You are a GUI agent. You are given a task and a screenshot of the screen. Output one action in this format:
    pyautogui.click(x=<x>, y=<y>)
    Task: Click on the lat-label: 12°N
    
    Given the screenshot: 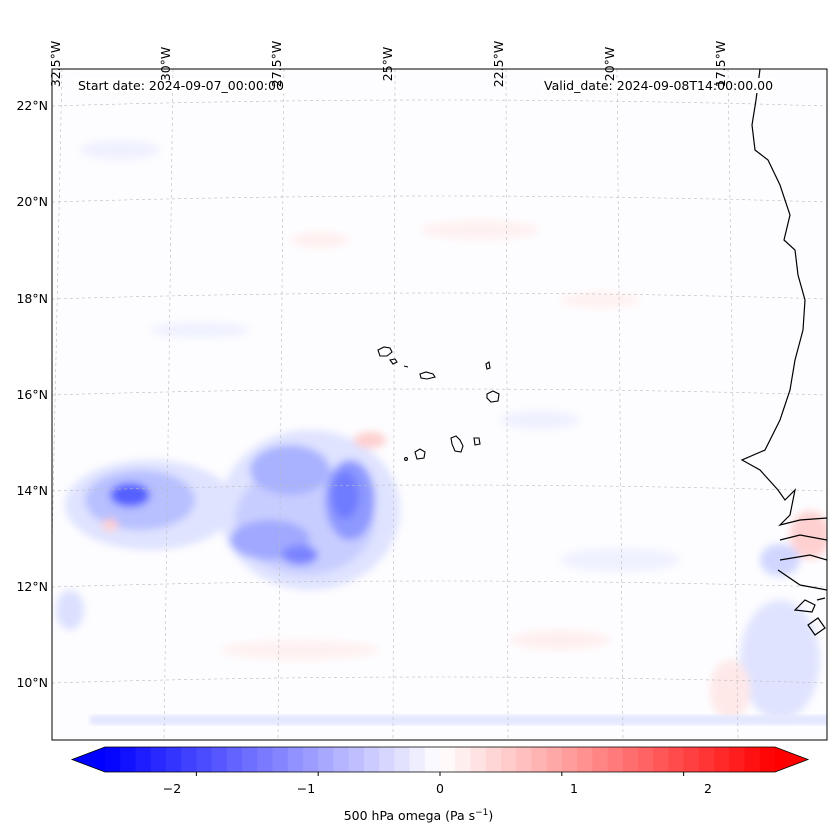 What is the action you would take?
    pyautogui.click(x=32, y=586)
    